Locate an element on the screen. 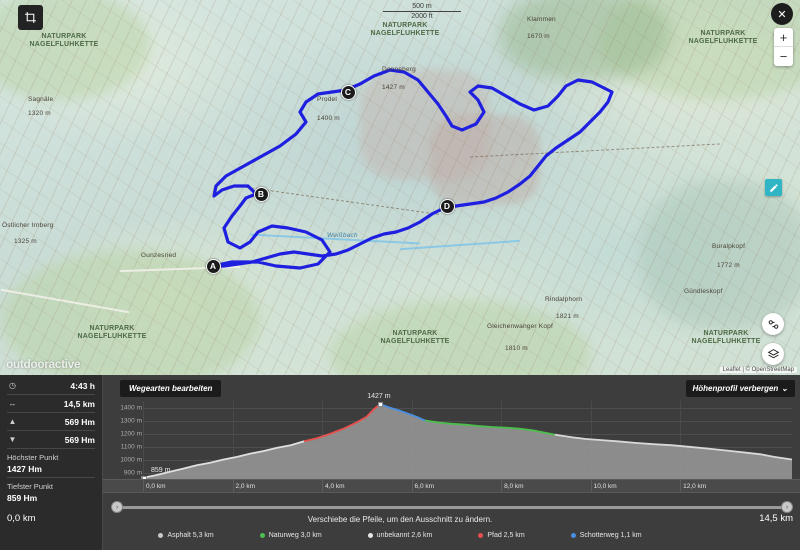 The image size is (800, 550). map-label: 1821 m is located at coordinates (567, 316).